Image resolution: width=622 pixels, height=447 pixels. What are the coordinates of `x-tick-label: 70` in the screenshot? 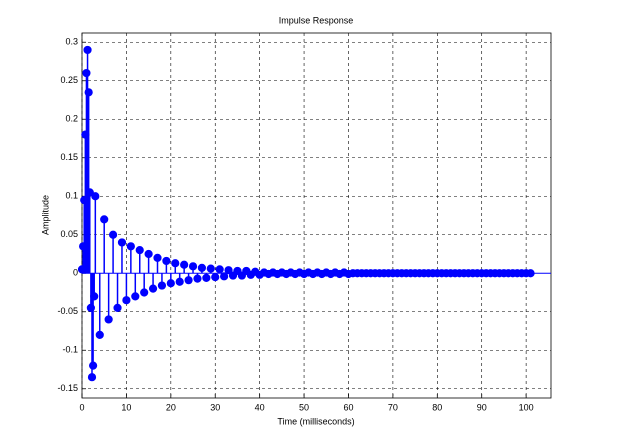 It's located at (393, 407).